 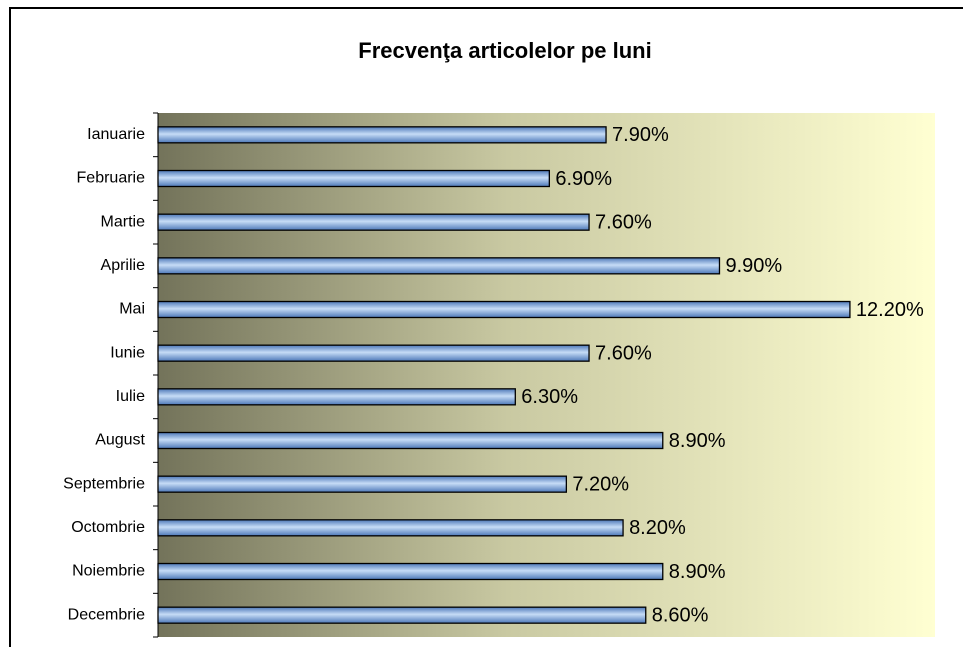 What do you see at coordinates (106, 614) in the screenshot?
I see `y-tick-label: Decembrie` at bounding box center [106, 614].